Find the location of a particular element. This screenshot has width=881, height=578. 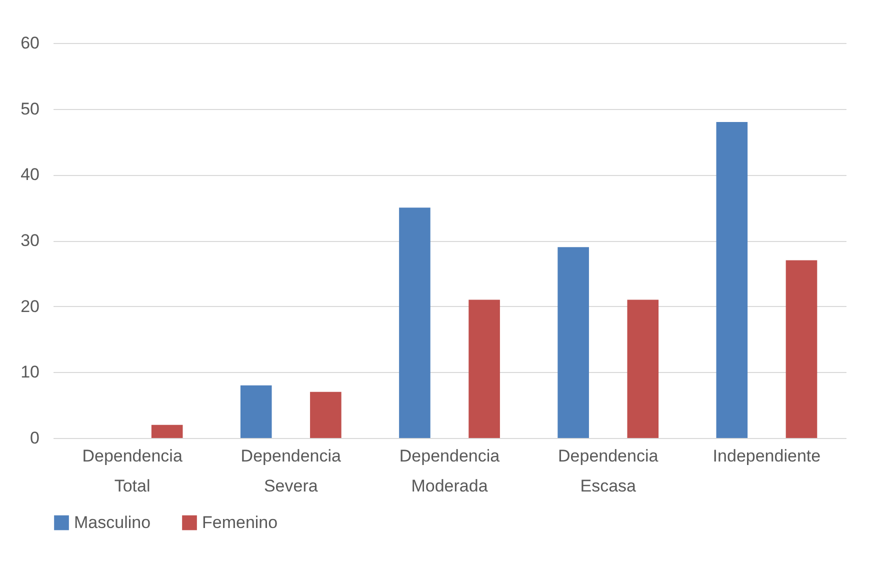

legend-label: Masculino is located at coordinates (112, 522).